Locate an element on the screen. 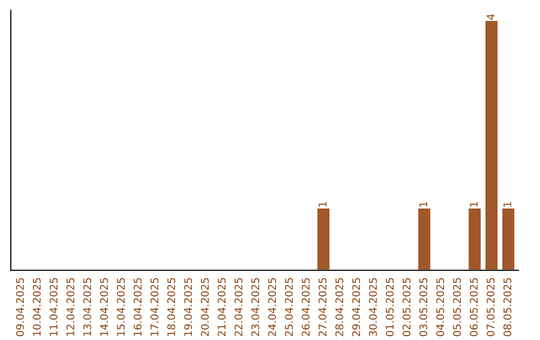 This screenshot has width=540, height=340. x-tick-label: 15.04.2025 is located at coordinates (120, 307).